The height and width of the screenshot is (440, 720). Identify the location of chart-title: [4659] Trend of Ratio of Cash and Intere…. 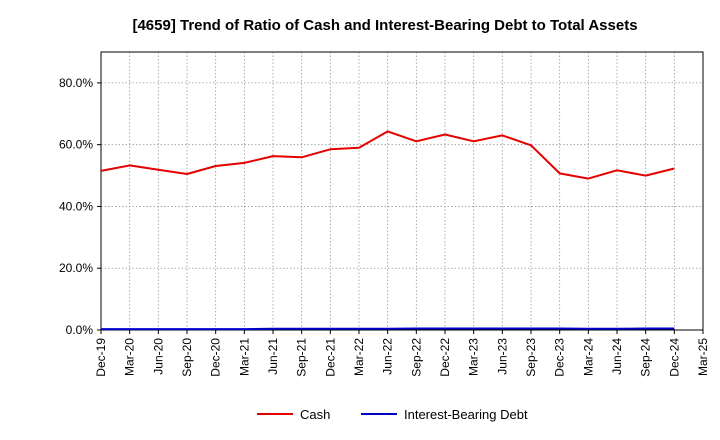
(384, 25).